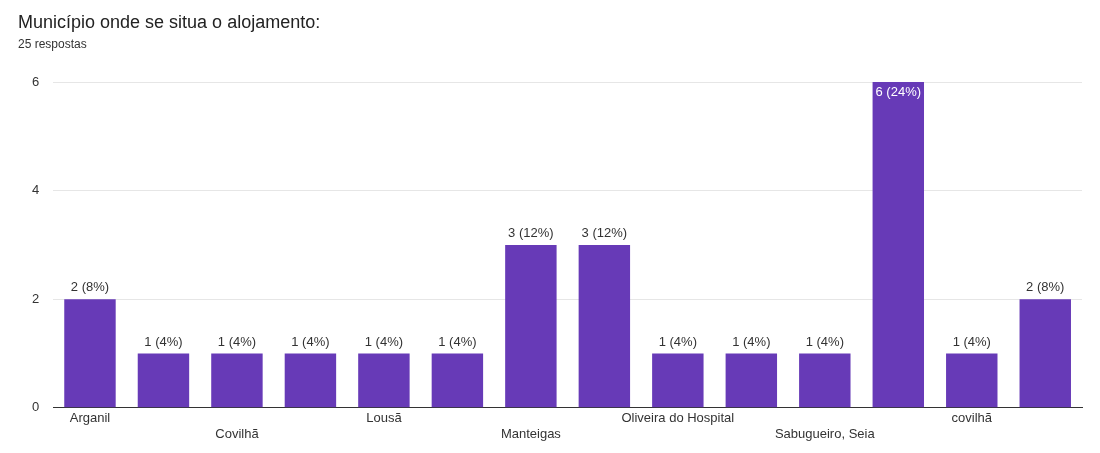 Image resolution: width=1100 pixels, height=453 pixels. I want to click on x-tick-label: Manteigas, so click(531, 433).